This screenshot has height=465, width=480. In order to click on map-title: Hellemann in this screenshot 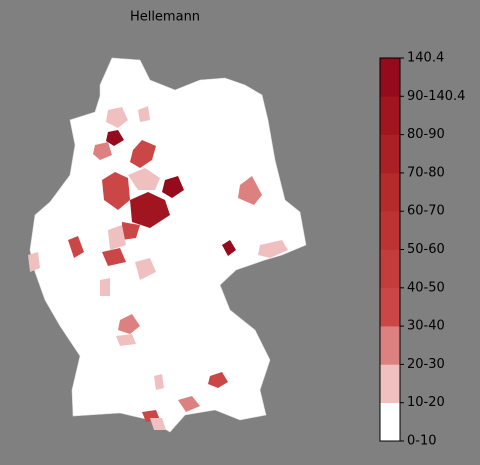, I will do `click(165, 17)`.